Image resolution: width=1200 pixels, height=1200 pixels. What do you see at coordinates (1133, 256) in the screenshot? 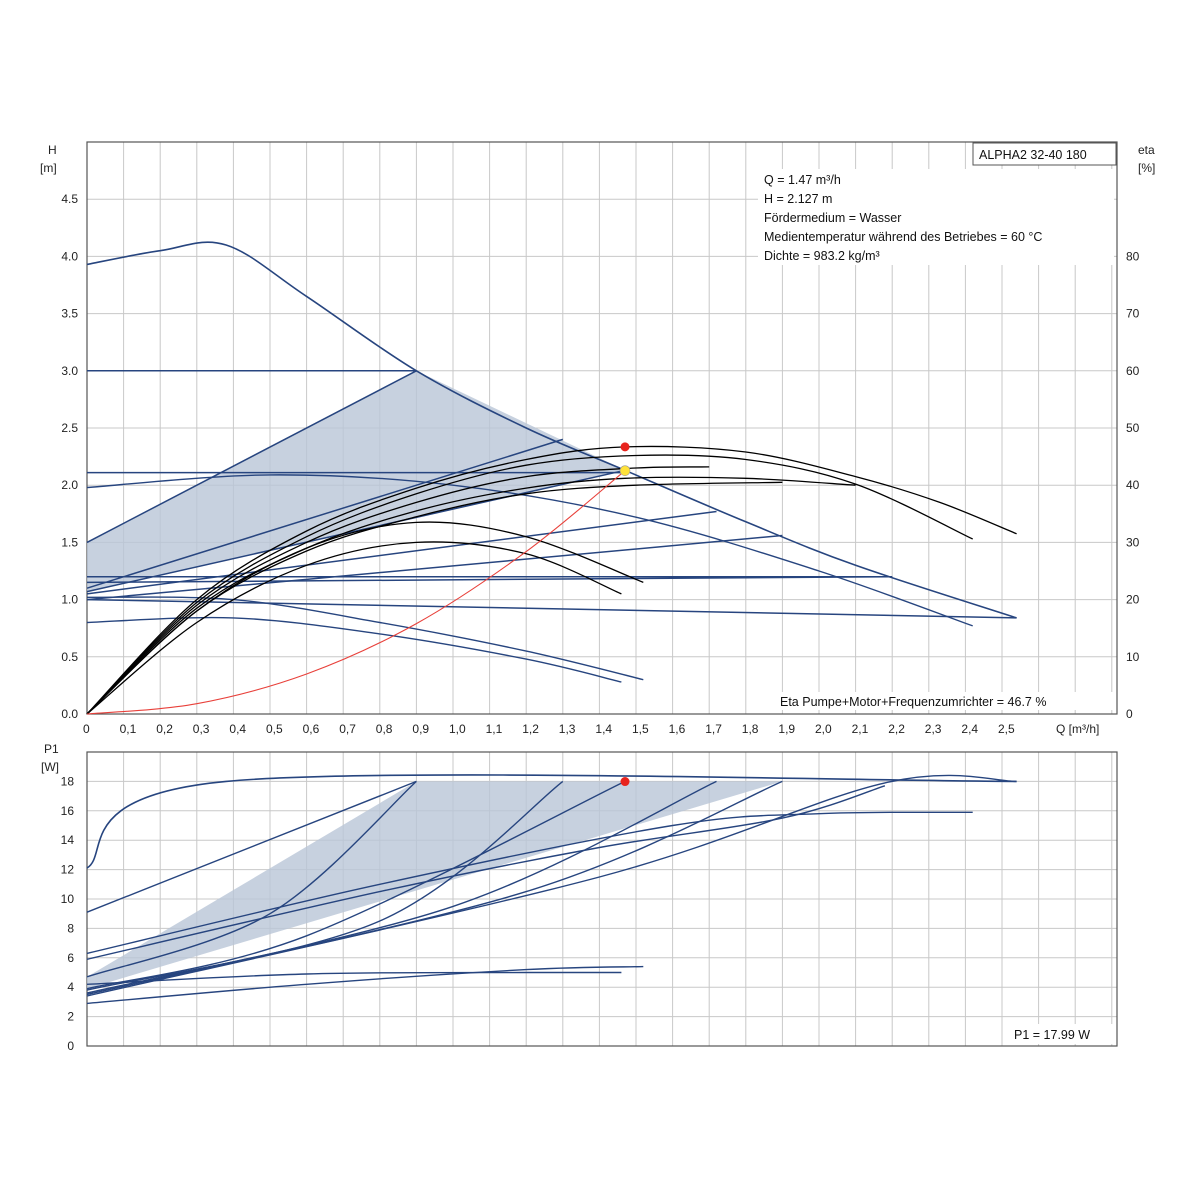
I see `eta-tick-label: 80` at bounding box center [1133, 256].